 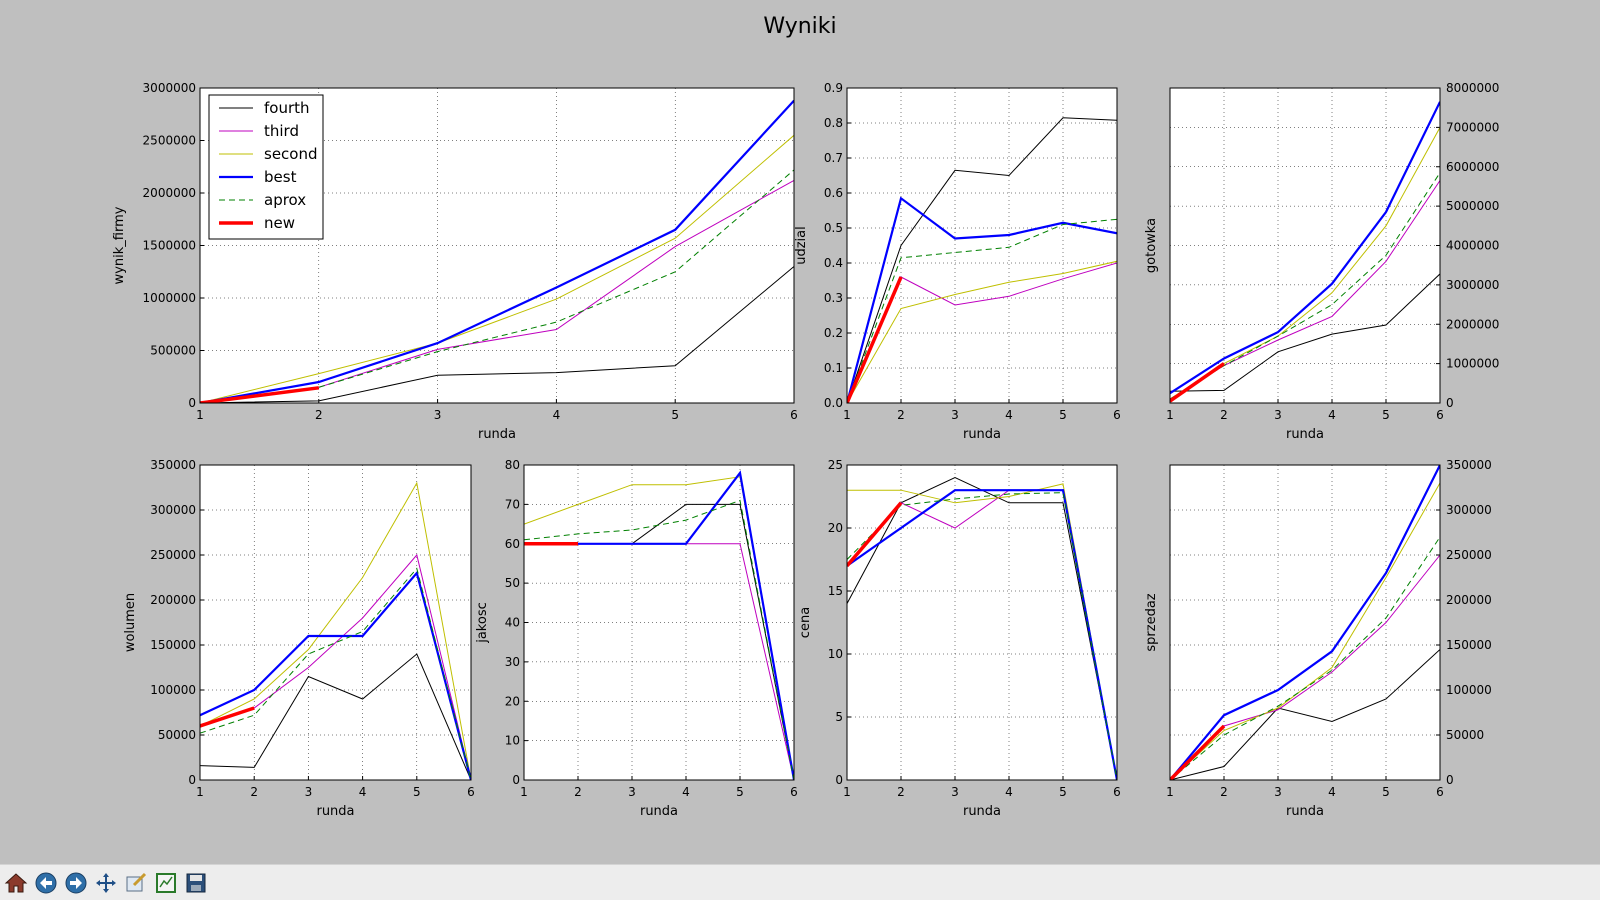 What do you see at coordinates (839, 717) in the screenshot?
I see `y-tick-label: 5` at bounding box center [839, 717].